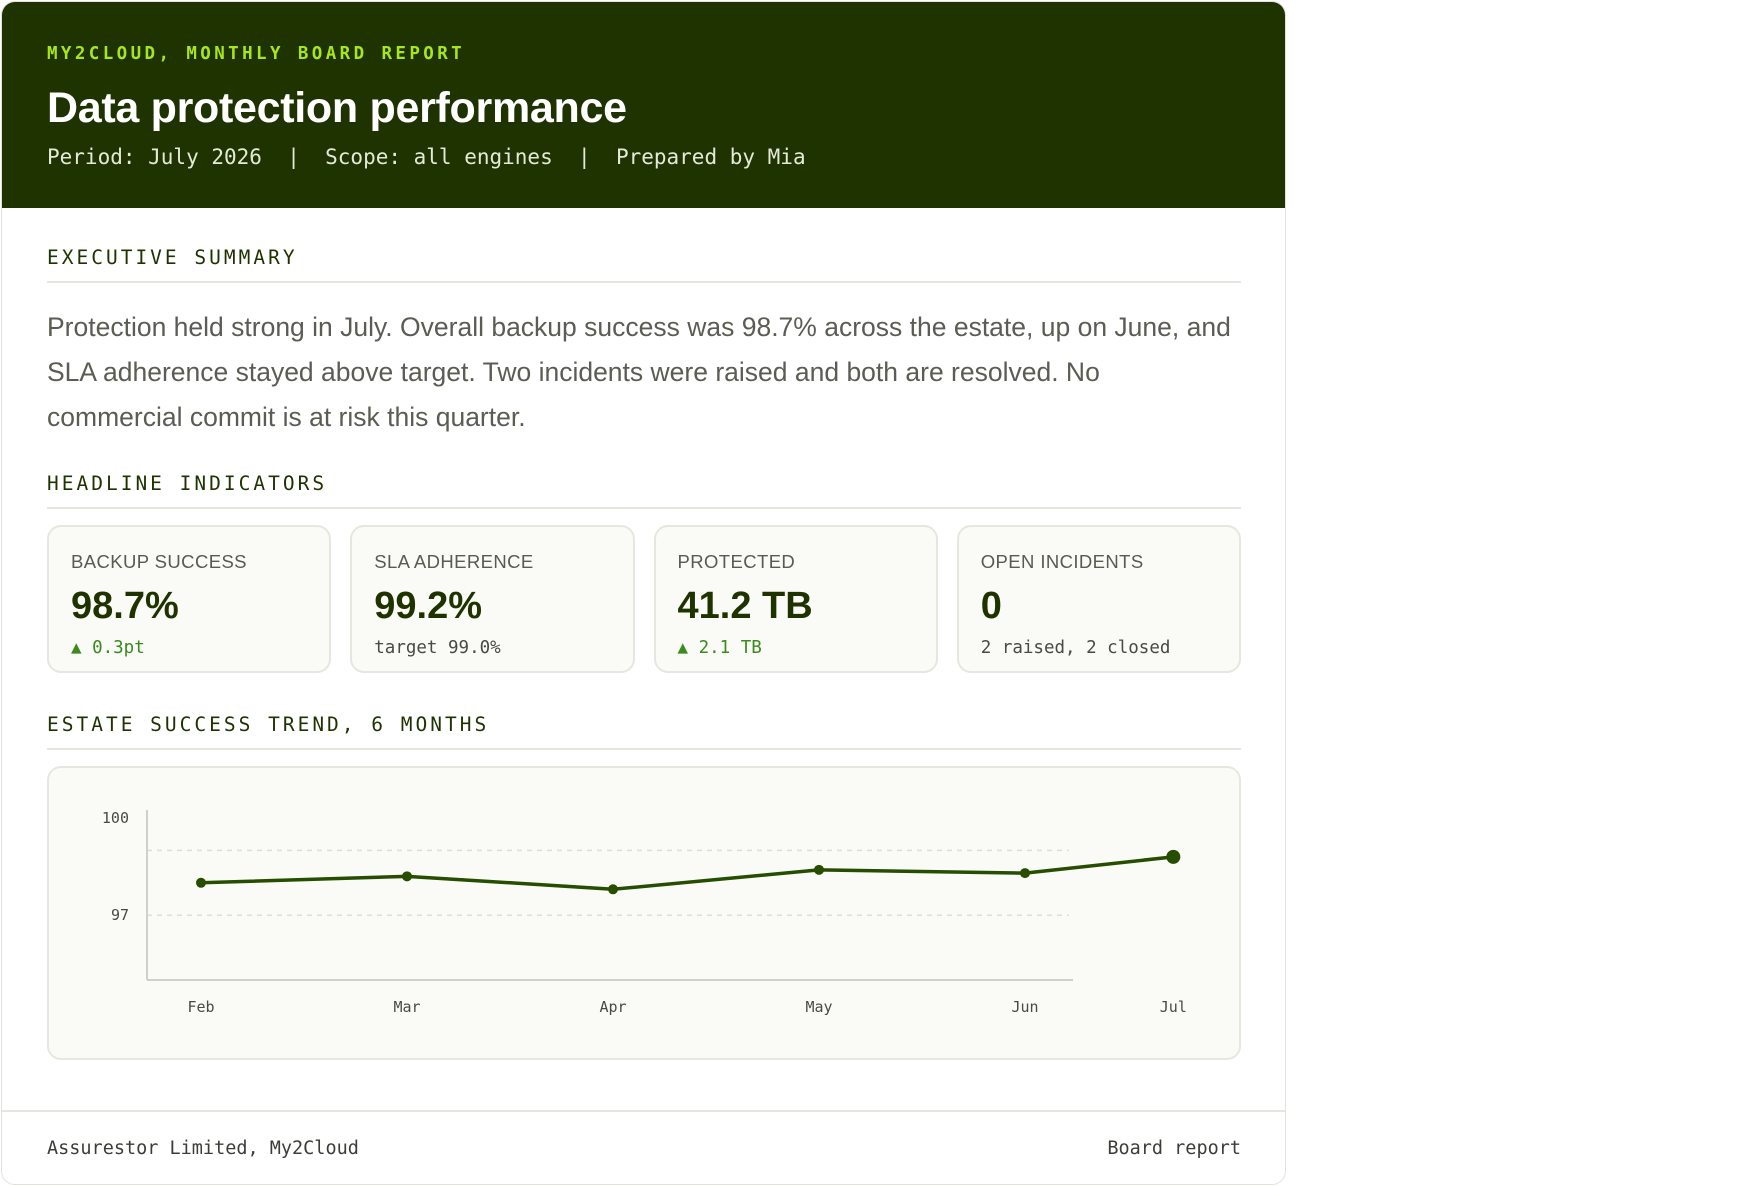 The width and height of the screenshot is (1760, 1186). I want to click on footer-doc-type: Board report, so click(1174, 1148).